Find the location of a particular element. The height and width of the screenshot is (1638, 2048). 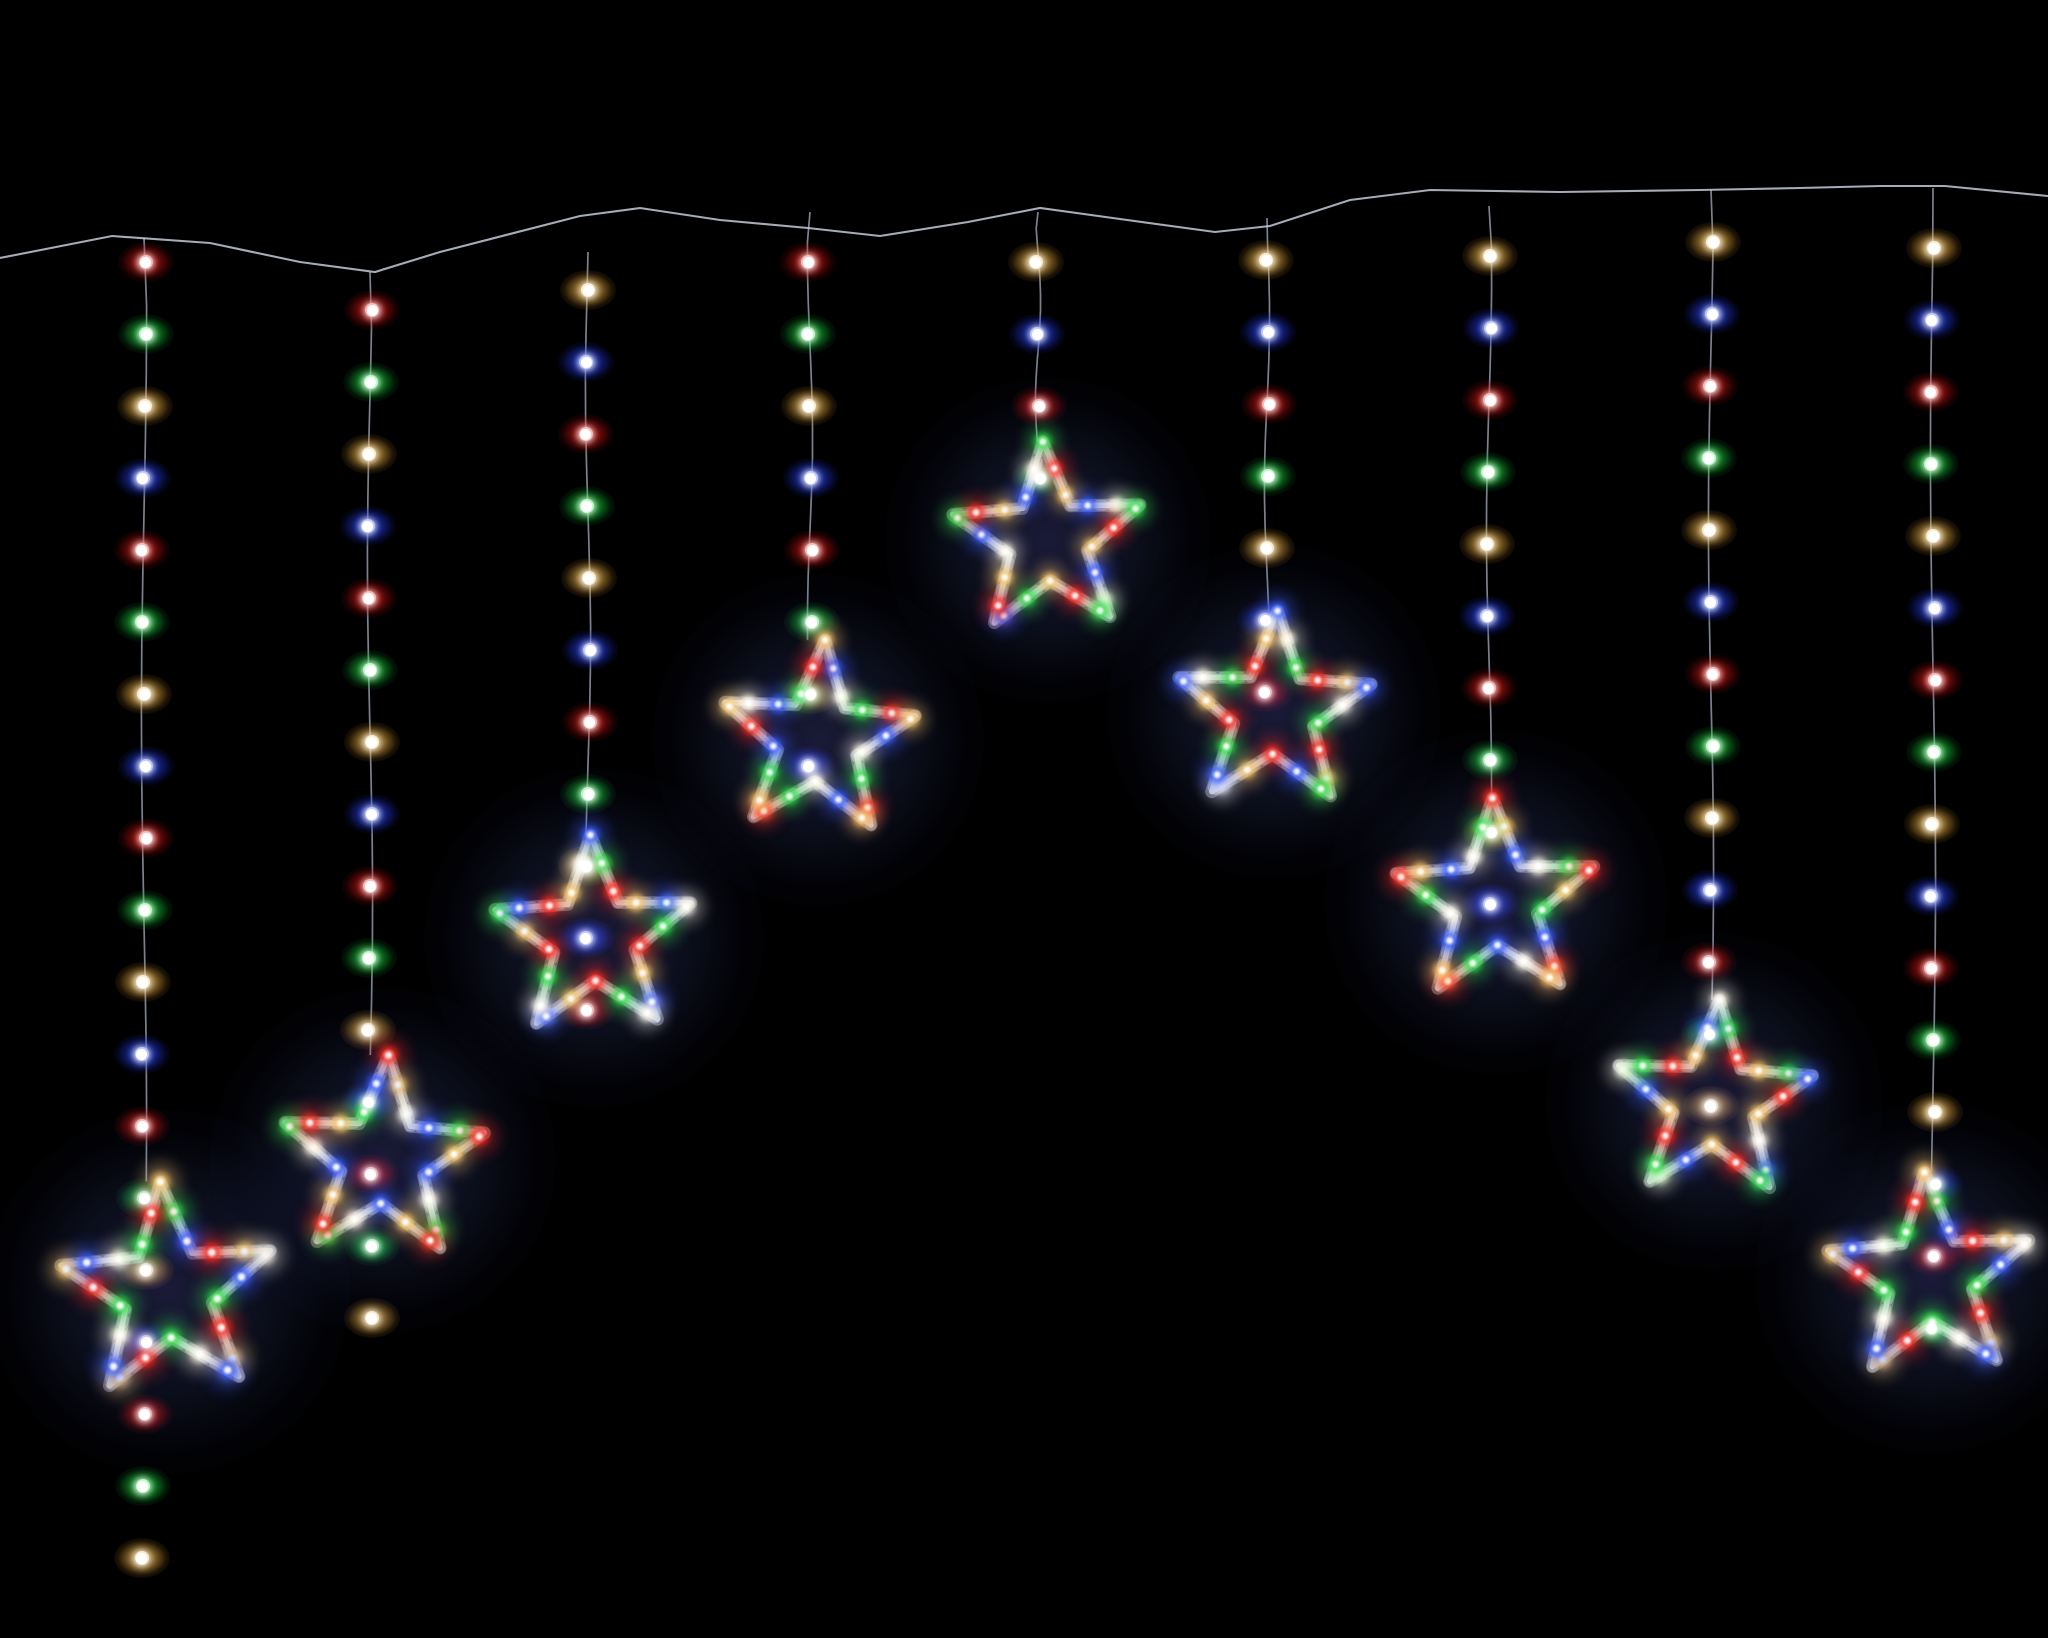

star-ornament is located at coordinates (1274, 712).